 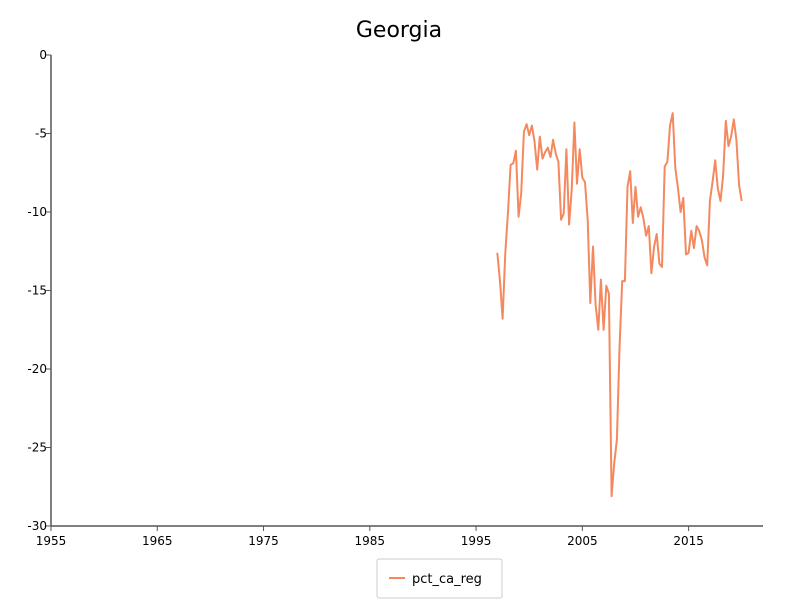 I want to click on legend-box, so click(x=439, y=578).